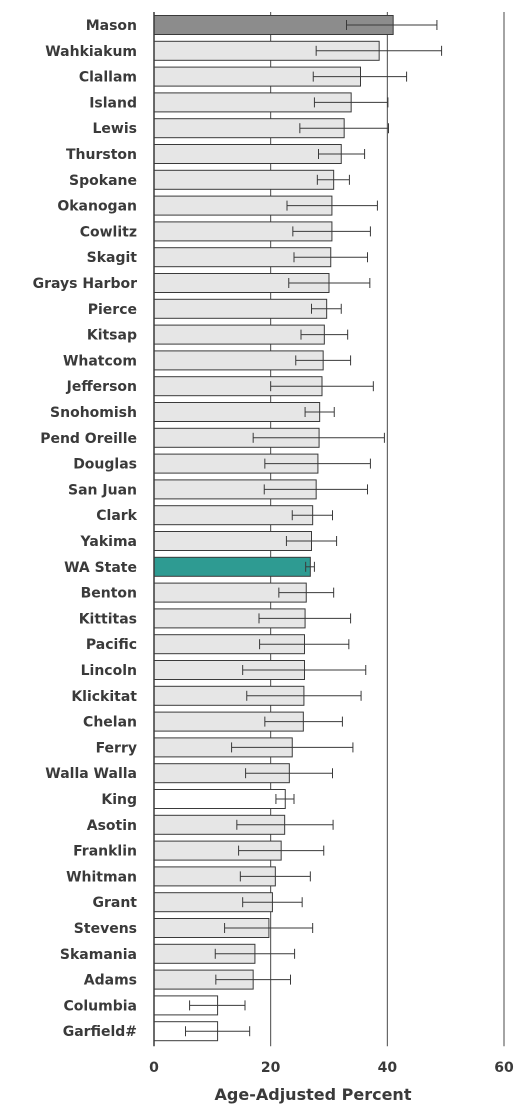  What do you see at coordinates (101, 155) in the screenshot?
I see `category-label: Thurston` at bounding box center [101, 155].